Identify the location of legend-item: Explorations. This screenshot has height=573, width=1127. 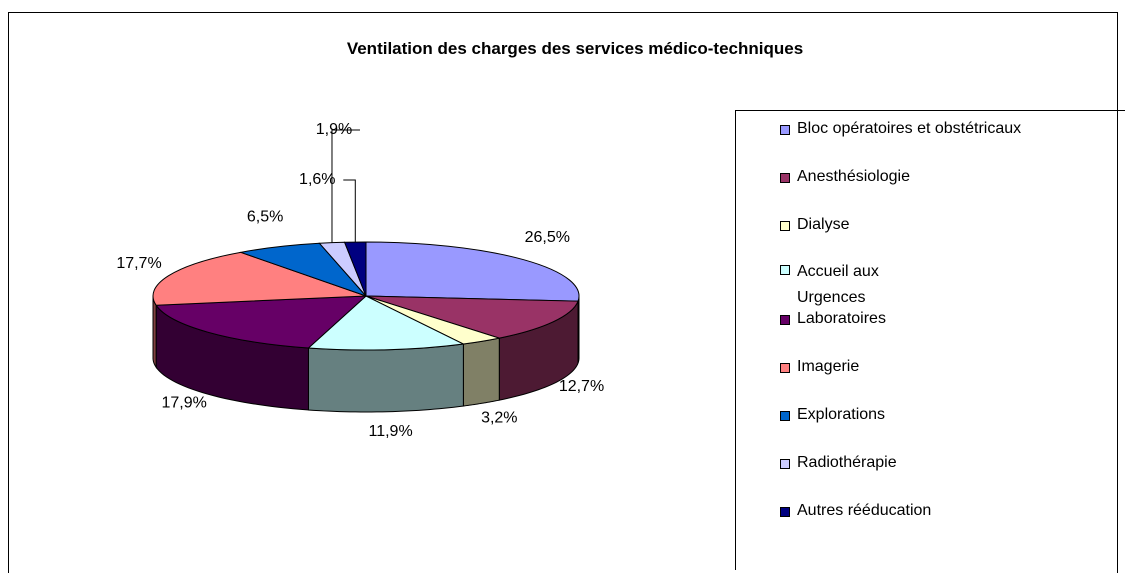
(930, 429).